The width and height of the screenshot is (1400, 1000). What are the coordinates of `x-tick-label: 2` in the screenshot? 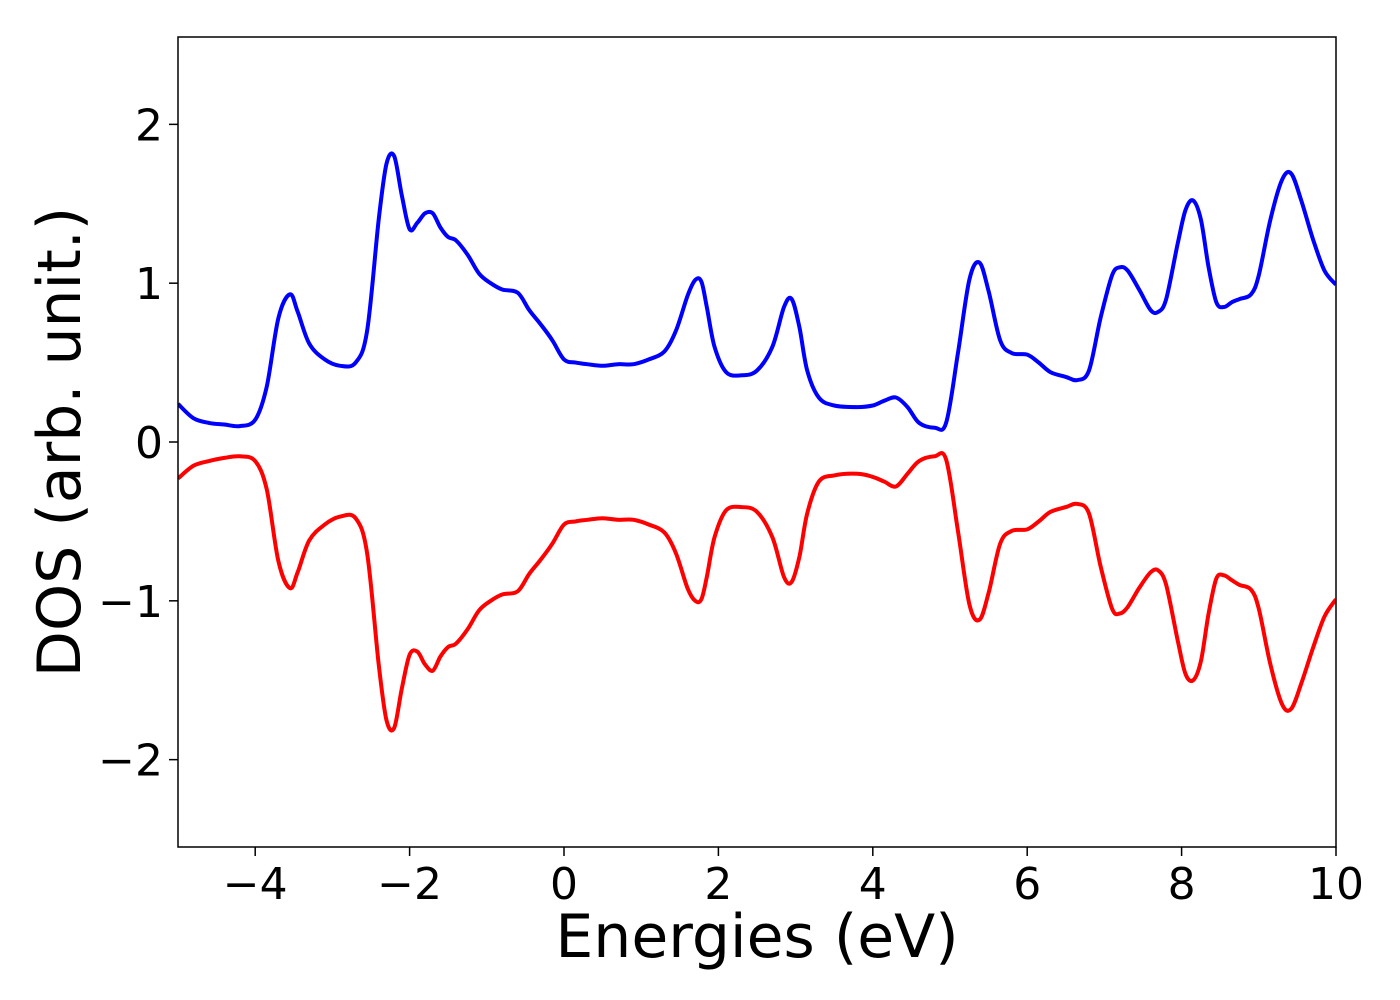 It's located at (718, 884).